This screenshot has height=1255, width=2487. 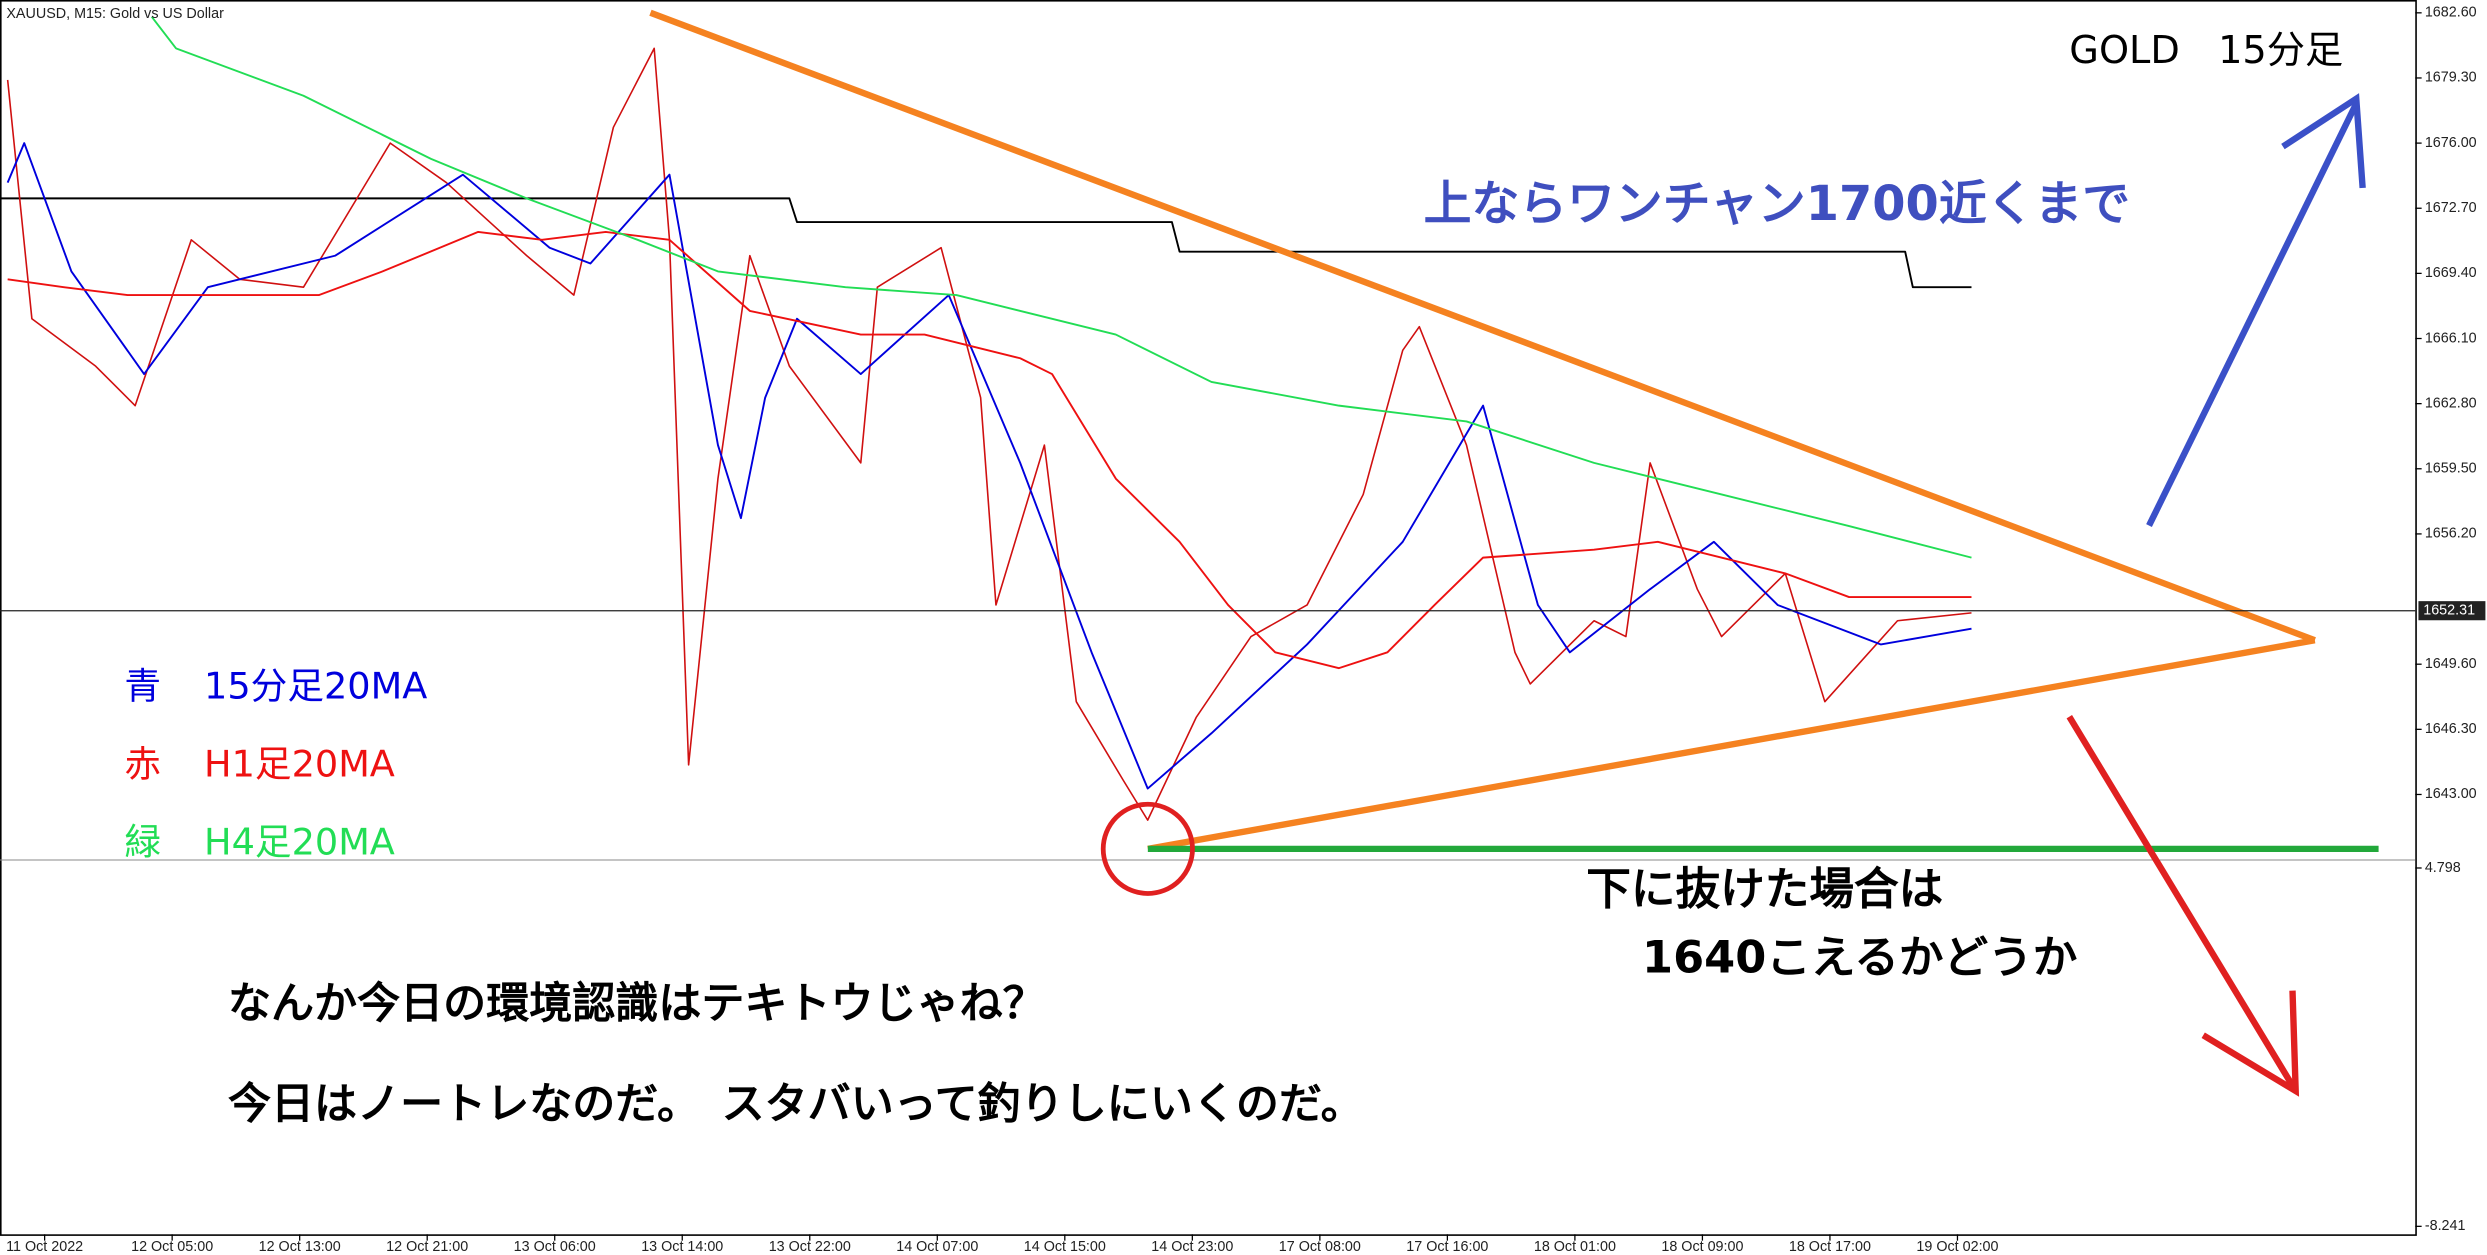 What do you see at coordinates (300, 1247) in the screenshot?
I see `x-tick-label: 12 Oct 13:00` at bounding box center [300, 1247].